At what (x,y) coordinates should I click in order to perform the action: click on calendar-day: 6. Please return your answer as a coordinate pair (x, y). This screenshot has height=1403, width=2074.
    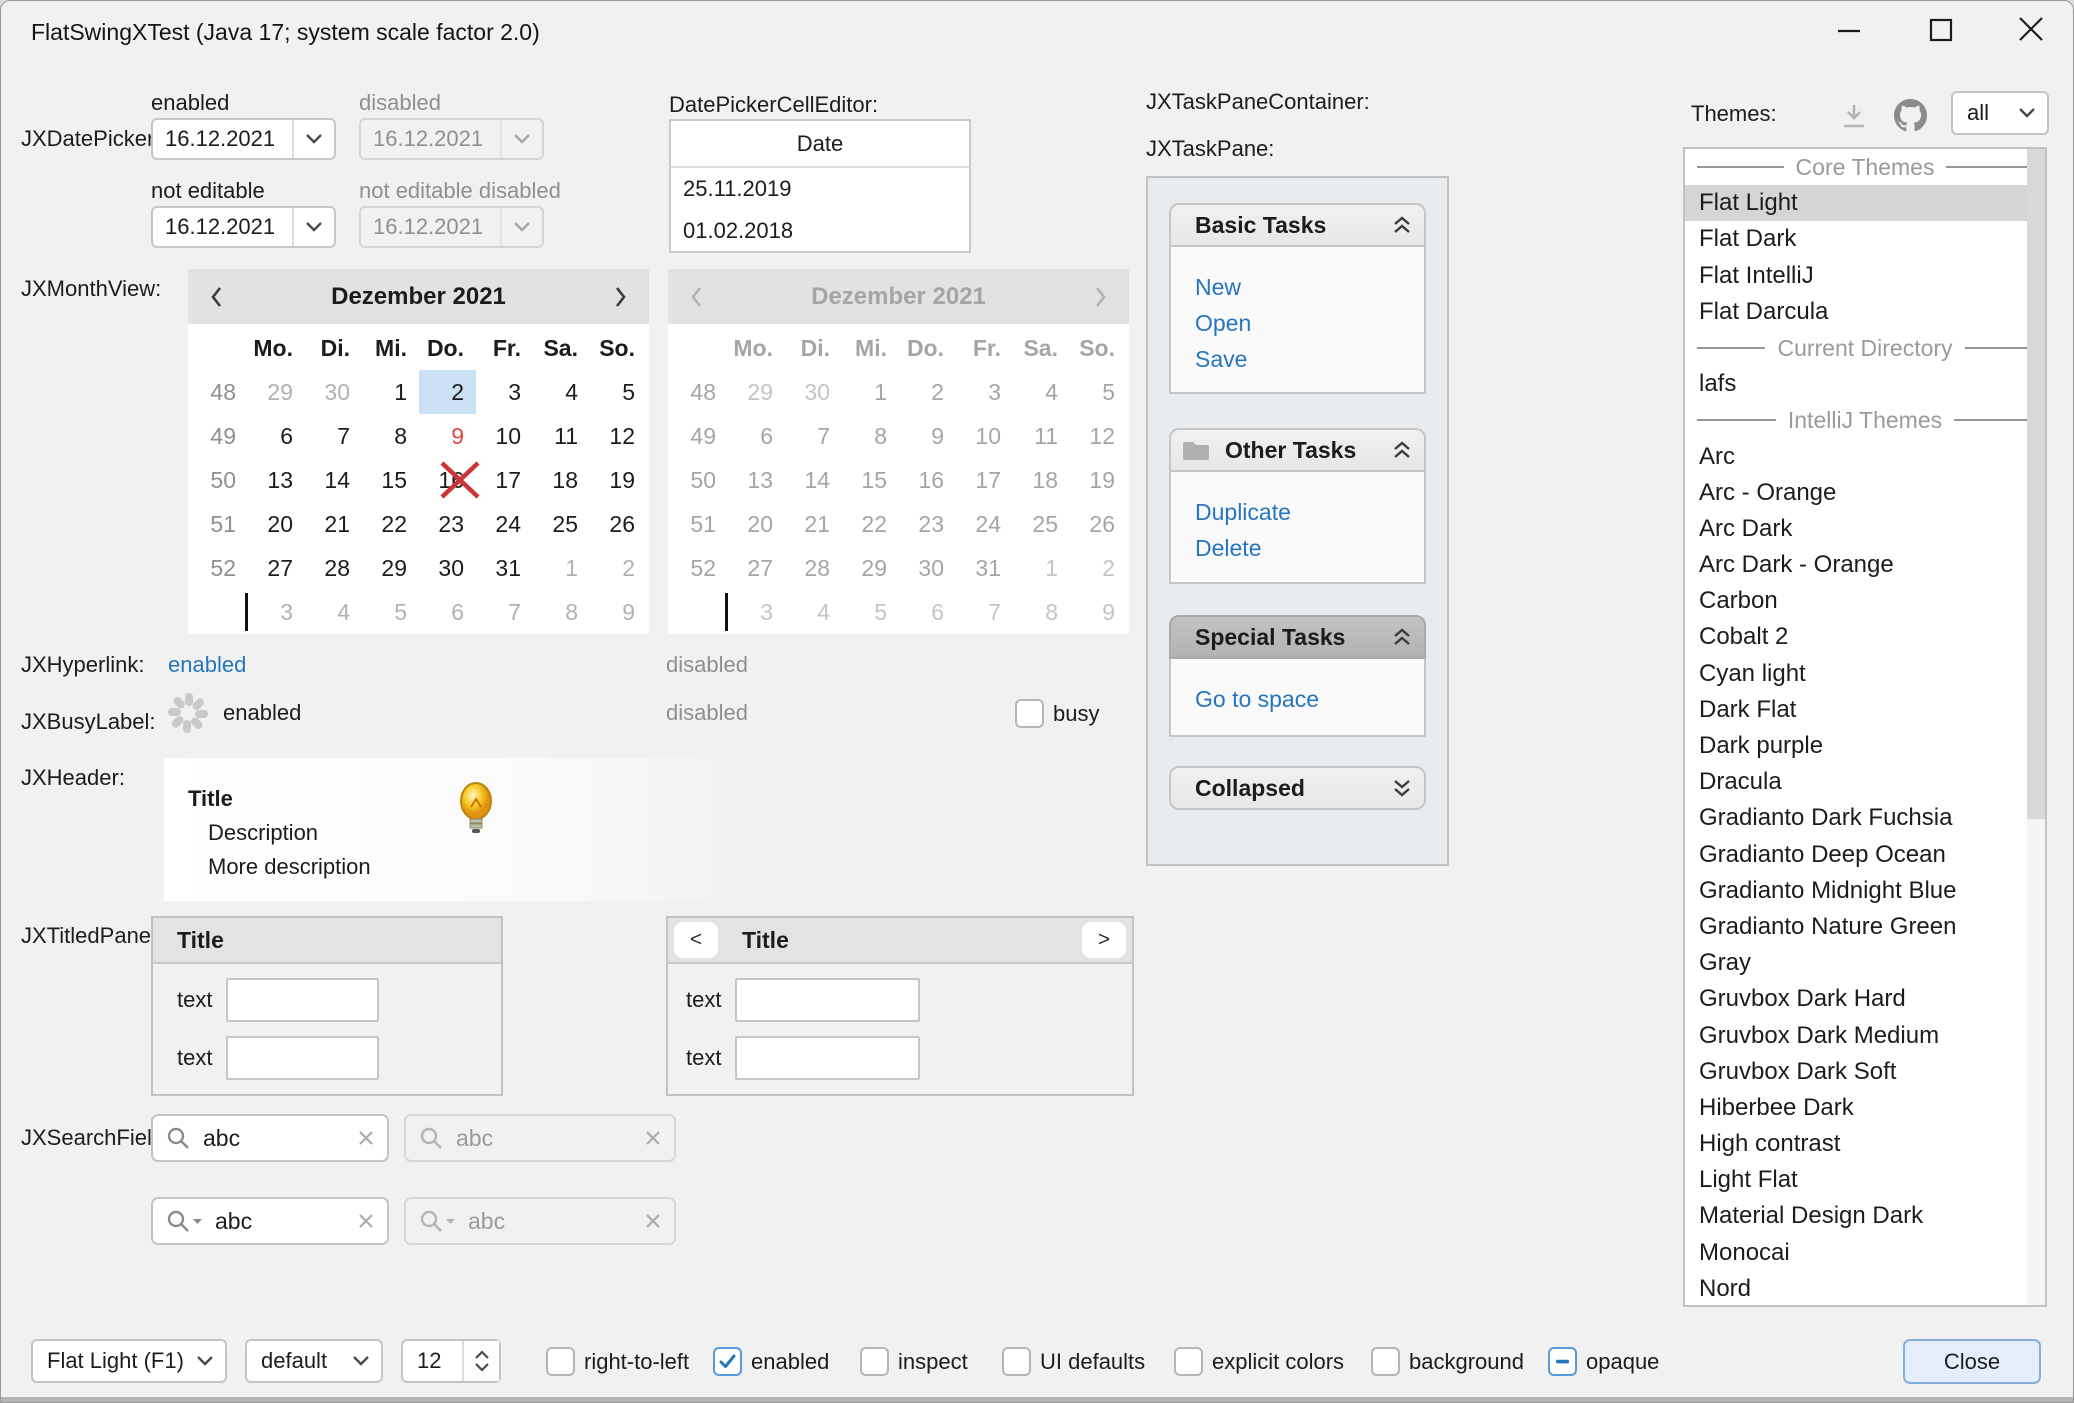
    Looking at the image, I should click on (457, 612).